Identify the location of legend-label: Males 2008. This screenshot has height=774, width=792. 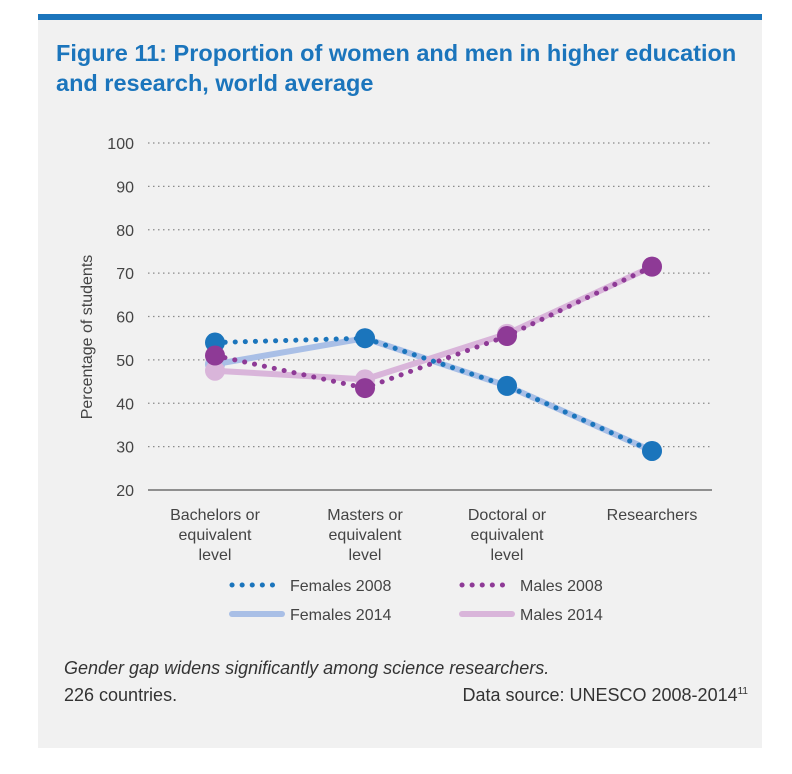
(561, 586).